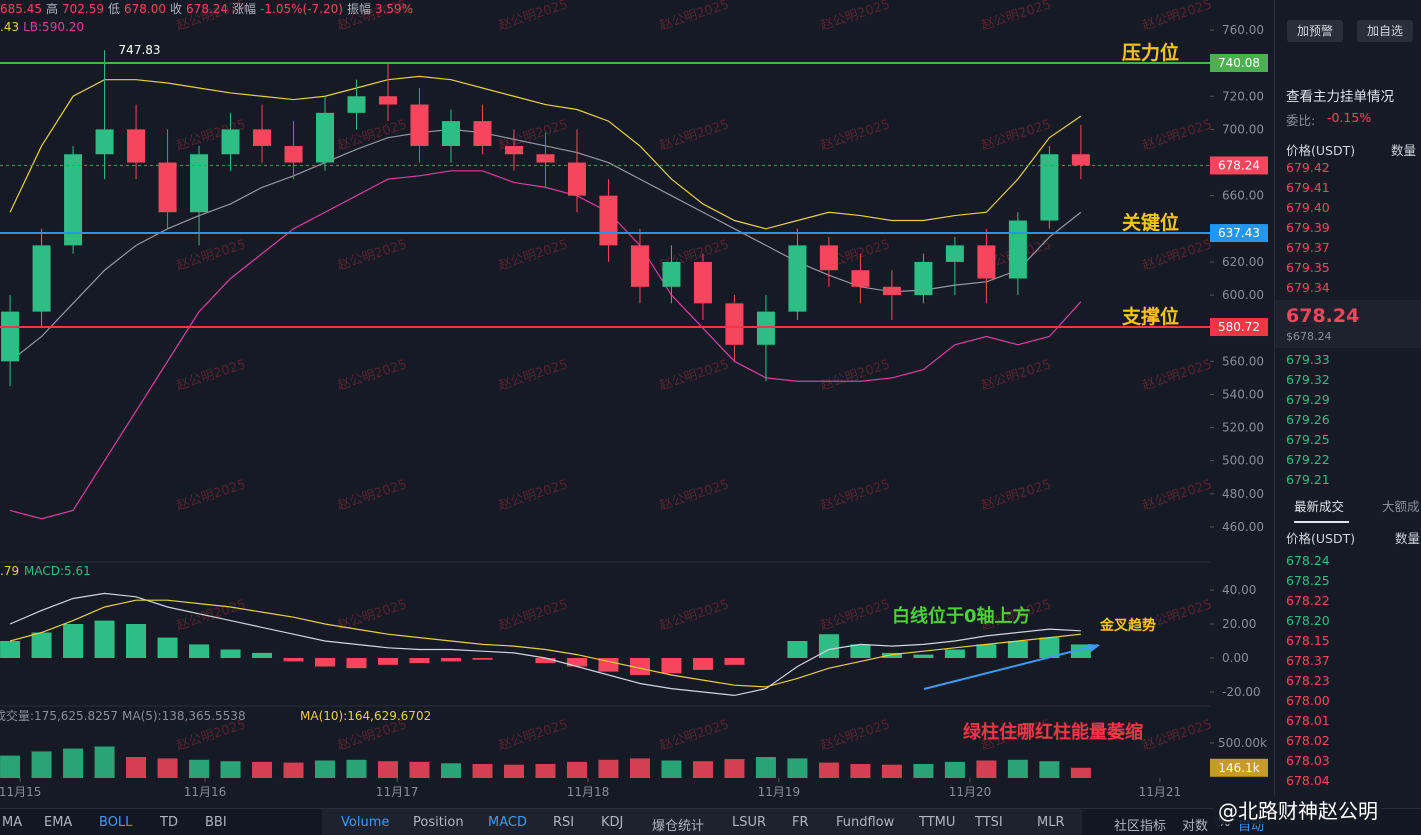 Image resolution: width=1421 pixels, height=835 pixels. I want to click on trade-price: 678.00, so click(1308, 700).